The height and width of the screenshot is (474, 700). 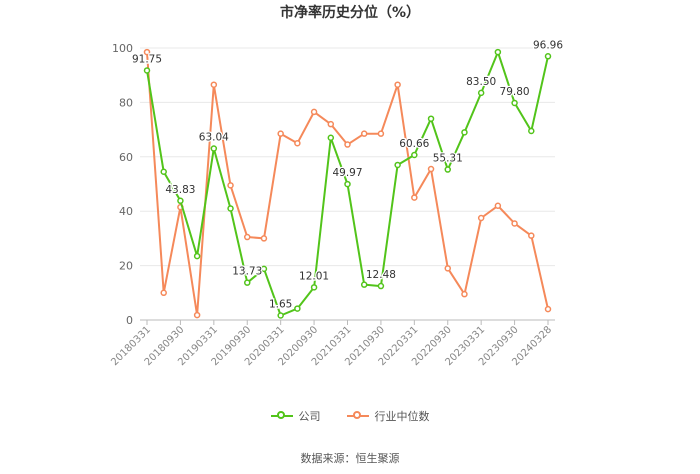 I want to click on legend: 公司 行业中位数, so click(x=350, y=416).